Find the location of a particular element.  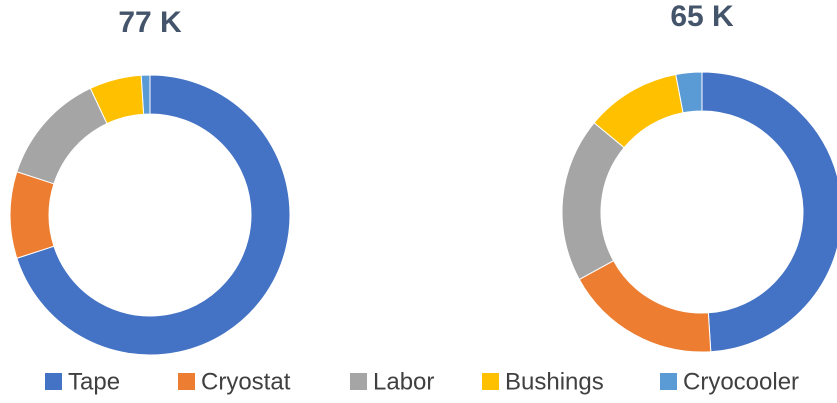

chart-title: 77 K is located at coordinates (150, 22).